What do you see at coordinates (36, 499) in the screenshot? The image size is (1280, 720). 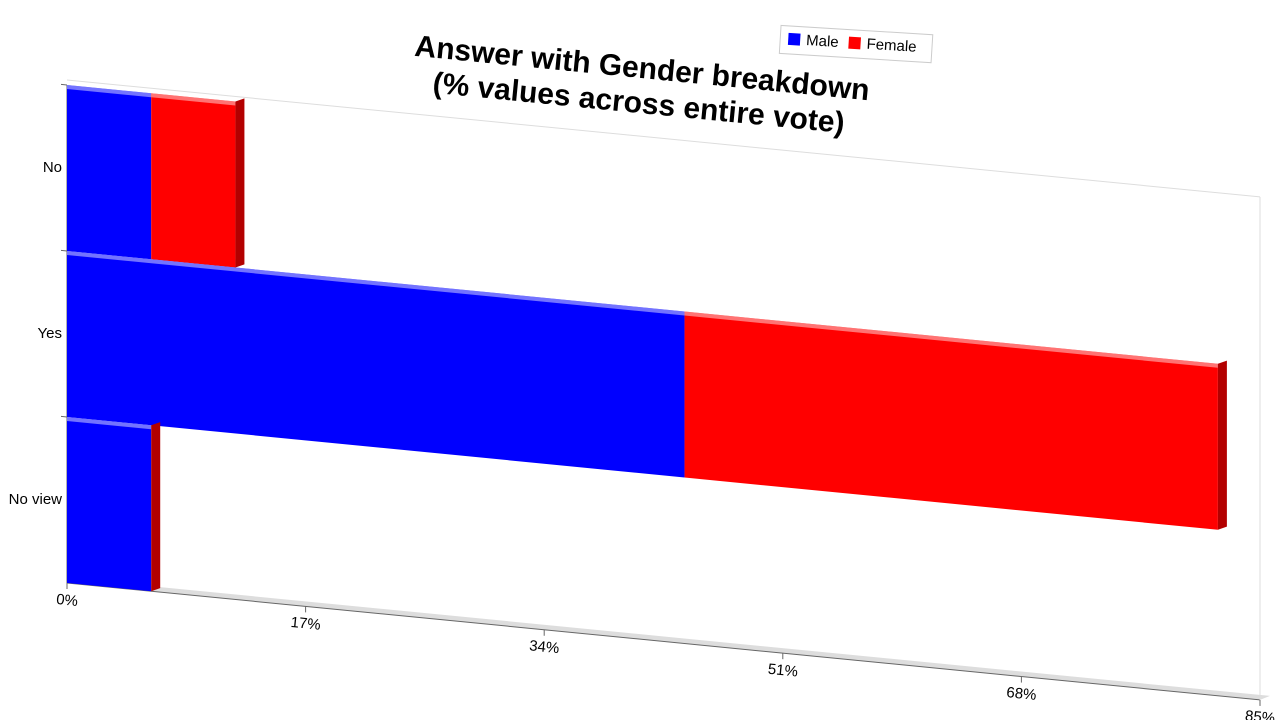 I see `y-tick-label: No view` at bounding box center [36, 499].